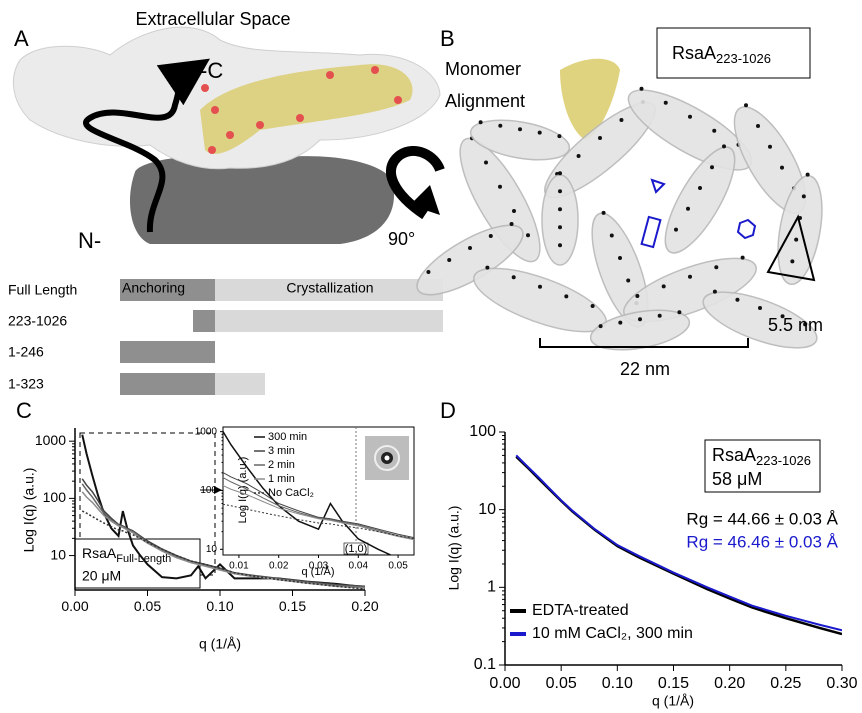 This screenshot has width=862, height=713. I want to click on sample-name: RsaA223-1026, so click(761, 457).